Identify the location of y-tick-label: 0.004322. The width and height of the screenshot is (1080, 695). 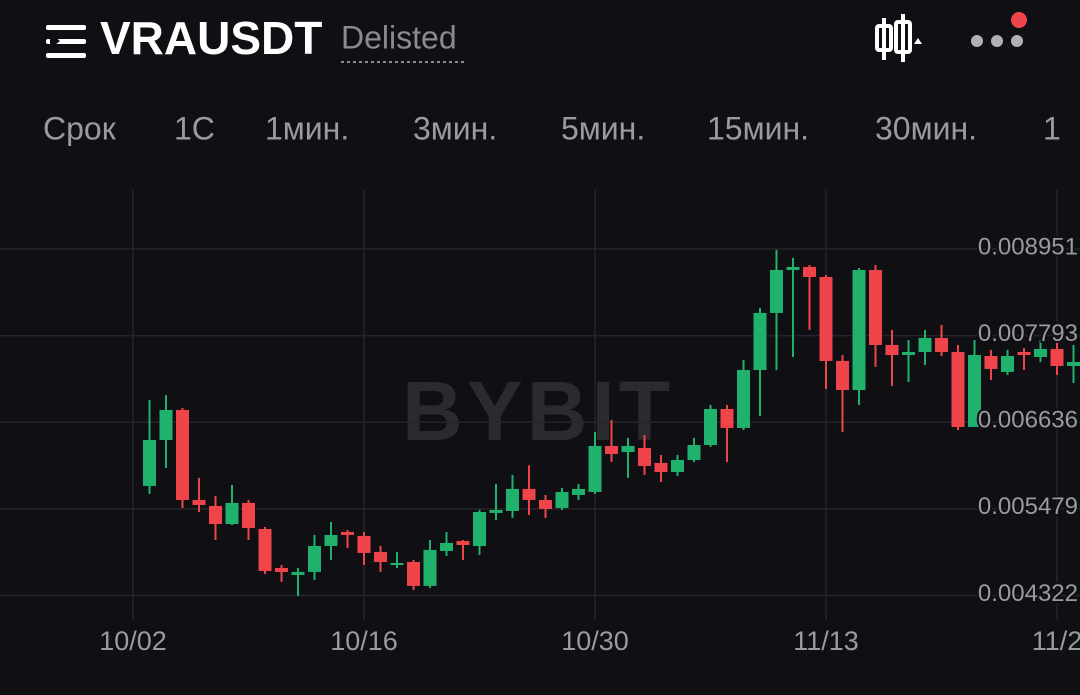
(1028, 593).